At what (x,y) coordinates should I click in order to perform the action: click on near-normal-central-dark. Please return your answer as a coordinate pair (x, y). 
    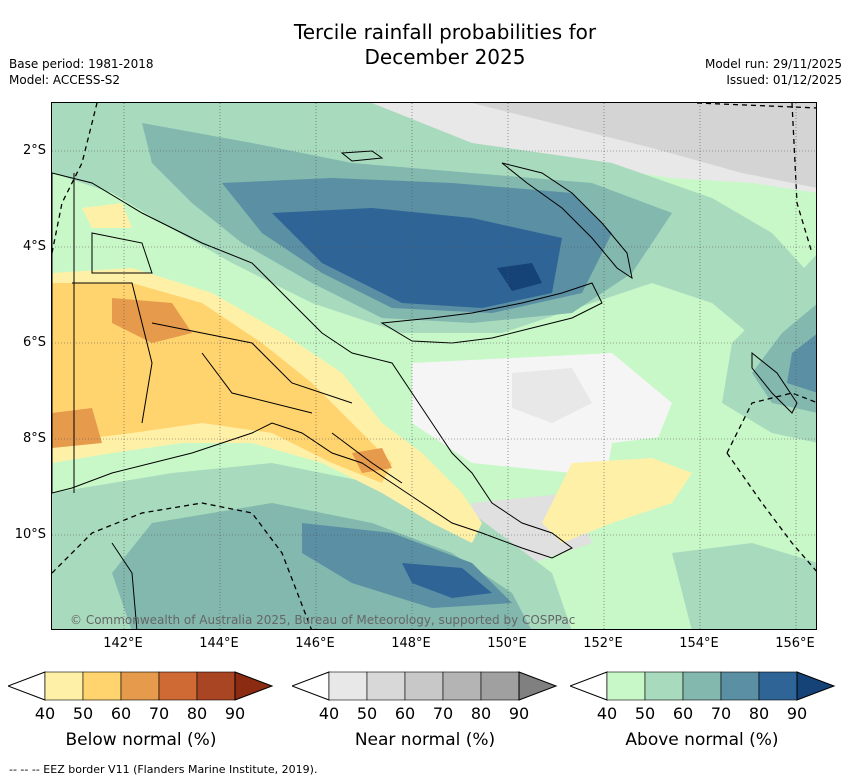
    Looking at the image, I should click on (552, 395).